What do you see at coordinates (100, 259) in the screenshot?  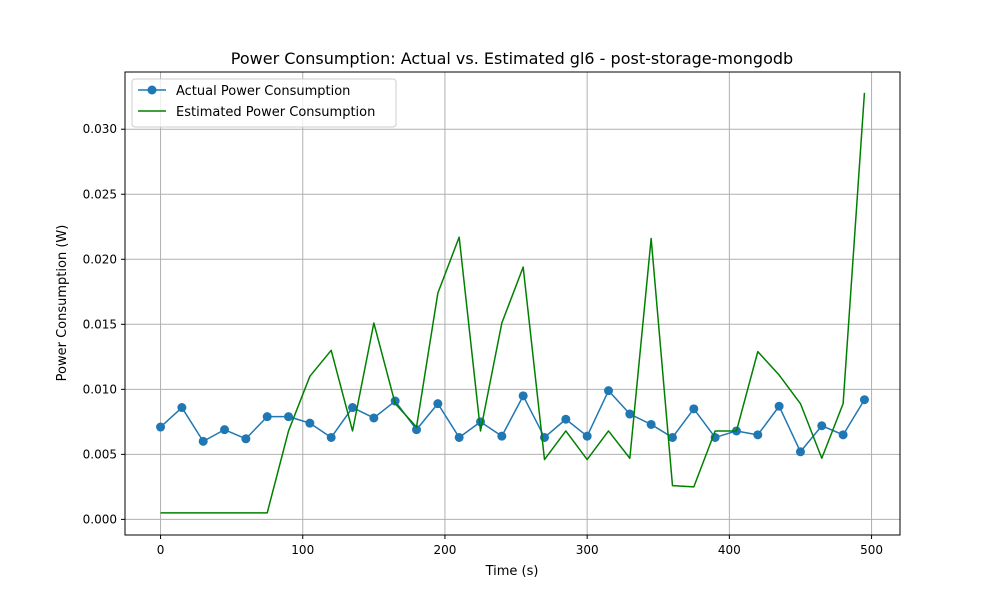 I see `y-tick-label: 0.020` at bounding box center [100, 259].